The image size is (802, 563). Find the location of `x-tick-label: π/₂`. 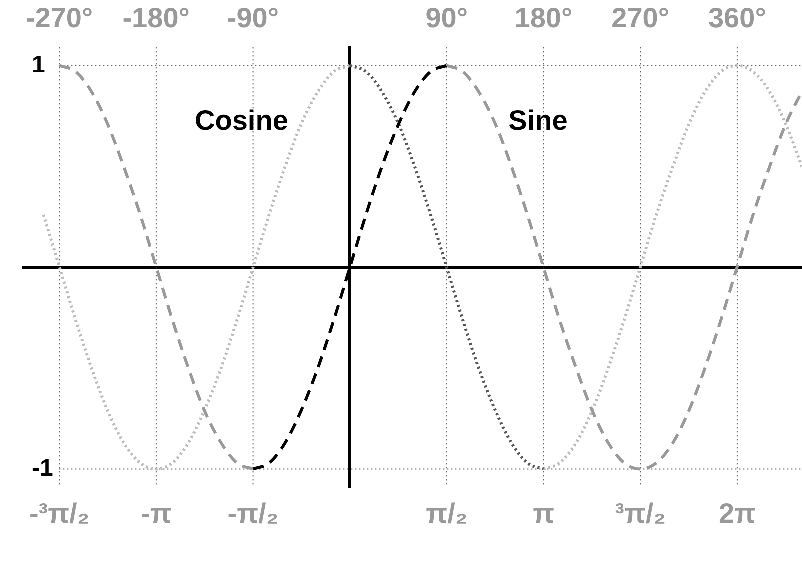

x-tick-label: π/₂ is located at coordinates (447, 513).